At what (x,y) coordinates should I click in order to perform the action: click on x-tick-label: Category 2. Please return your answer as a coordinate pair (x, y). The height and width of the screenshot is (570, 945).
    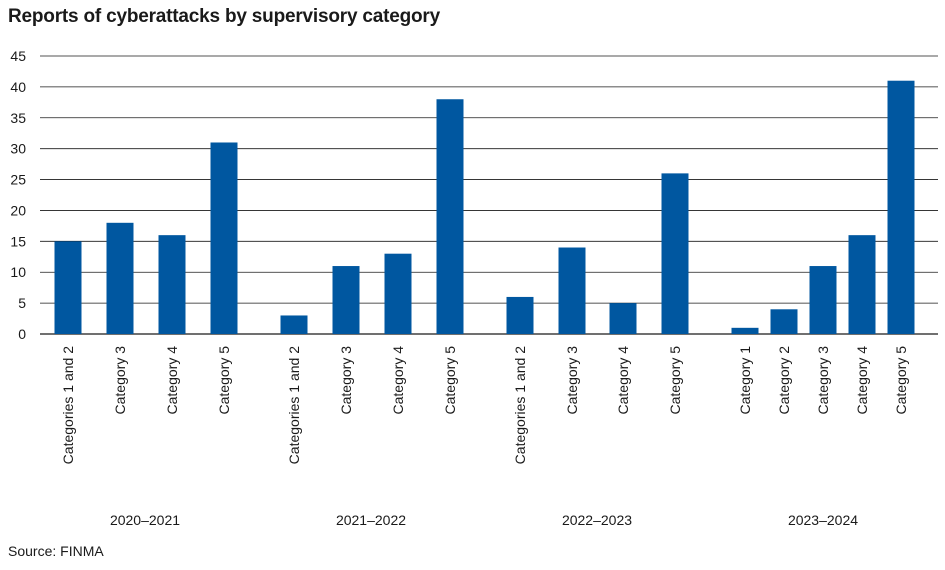
    Looking at the image, I should click on (784, 380).